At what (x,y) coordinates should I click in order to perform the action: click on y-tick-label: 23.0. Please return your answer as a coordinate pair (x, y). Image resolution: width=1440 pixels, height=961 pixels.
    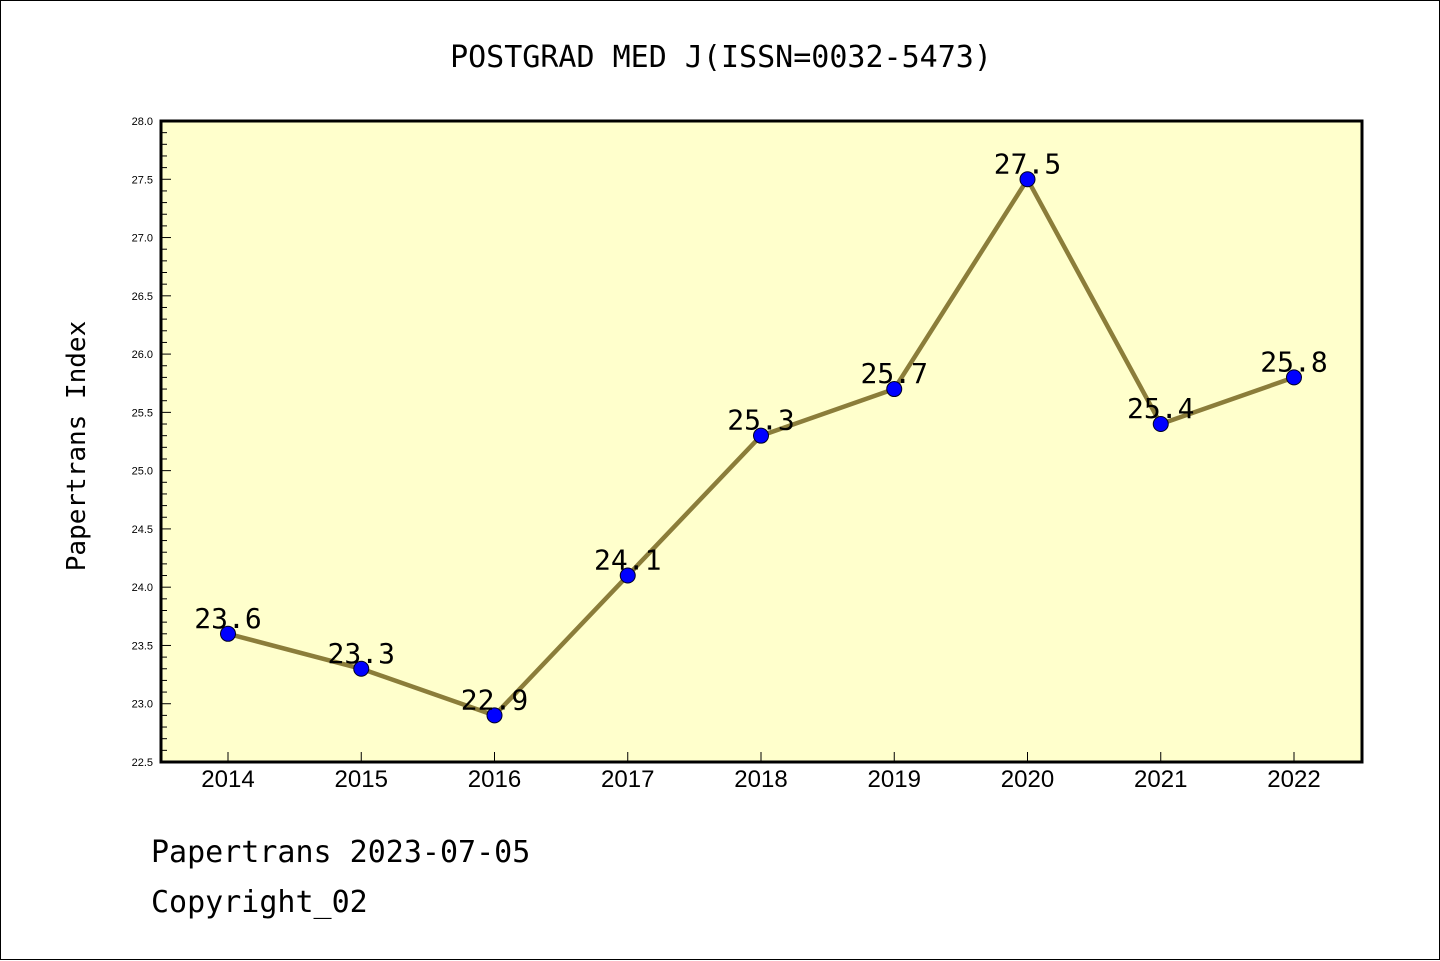
    Looking at the image, I should click on (142, 705).